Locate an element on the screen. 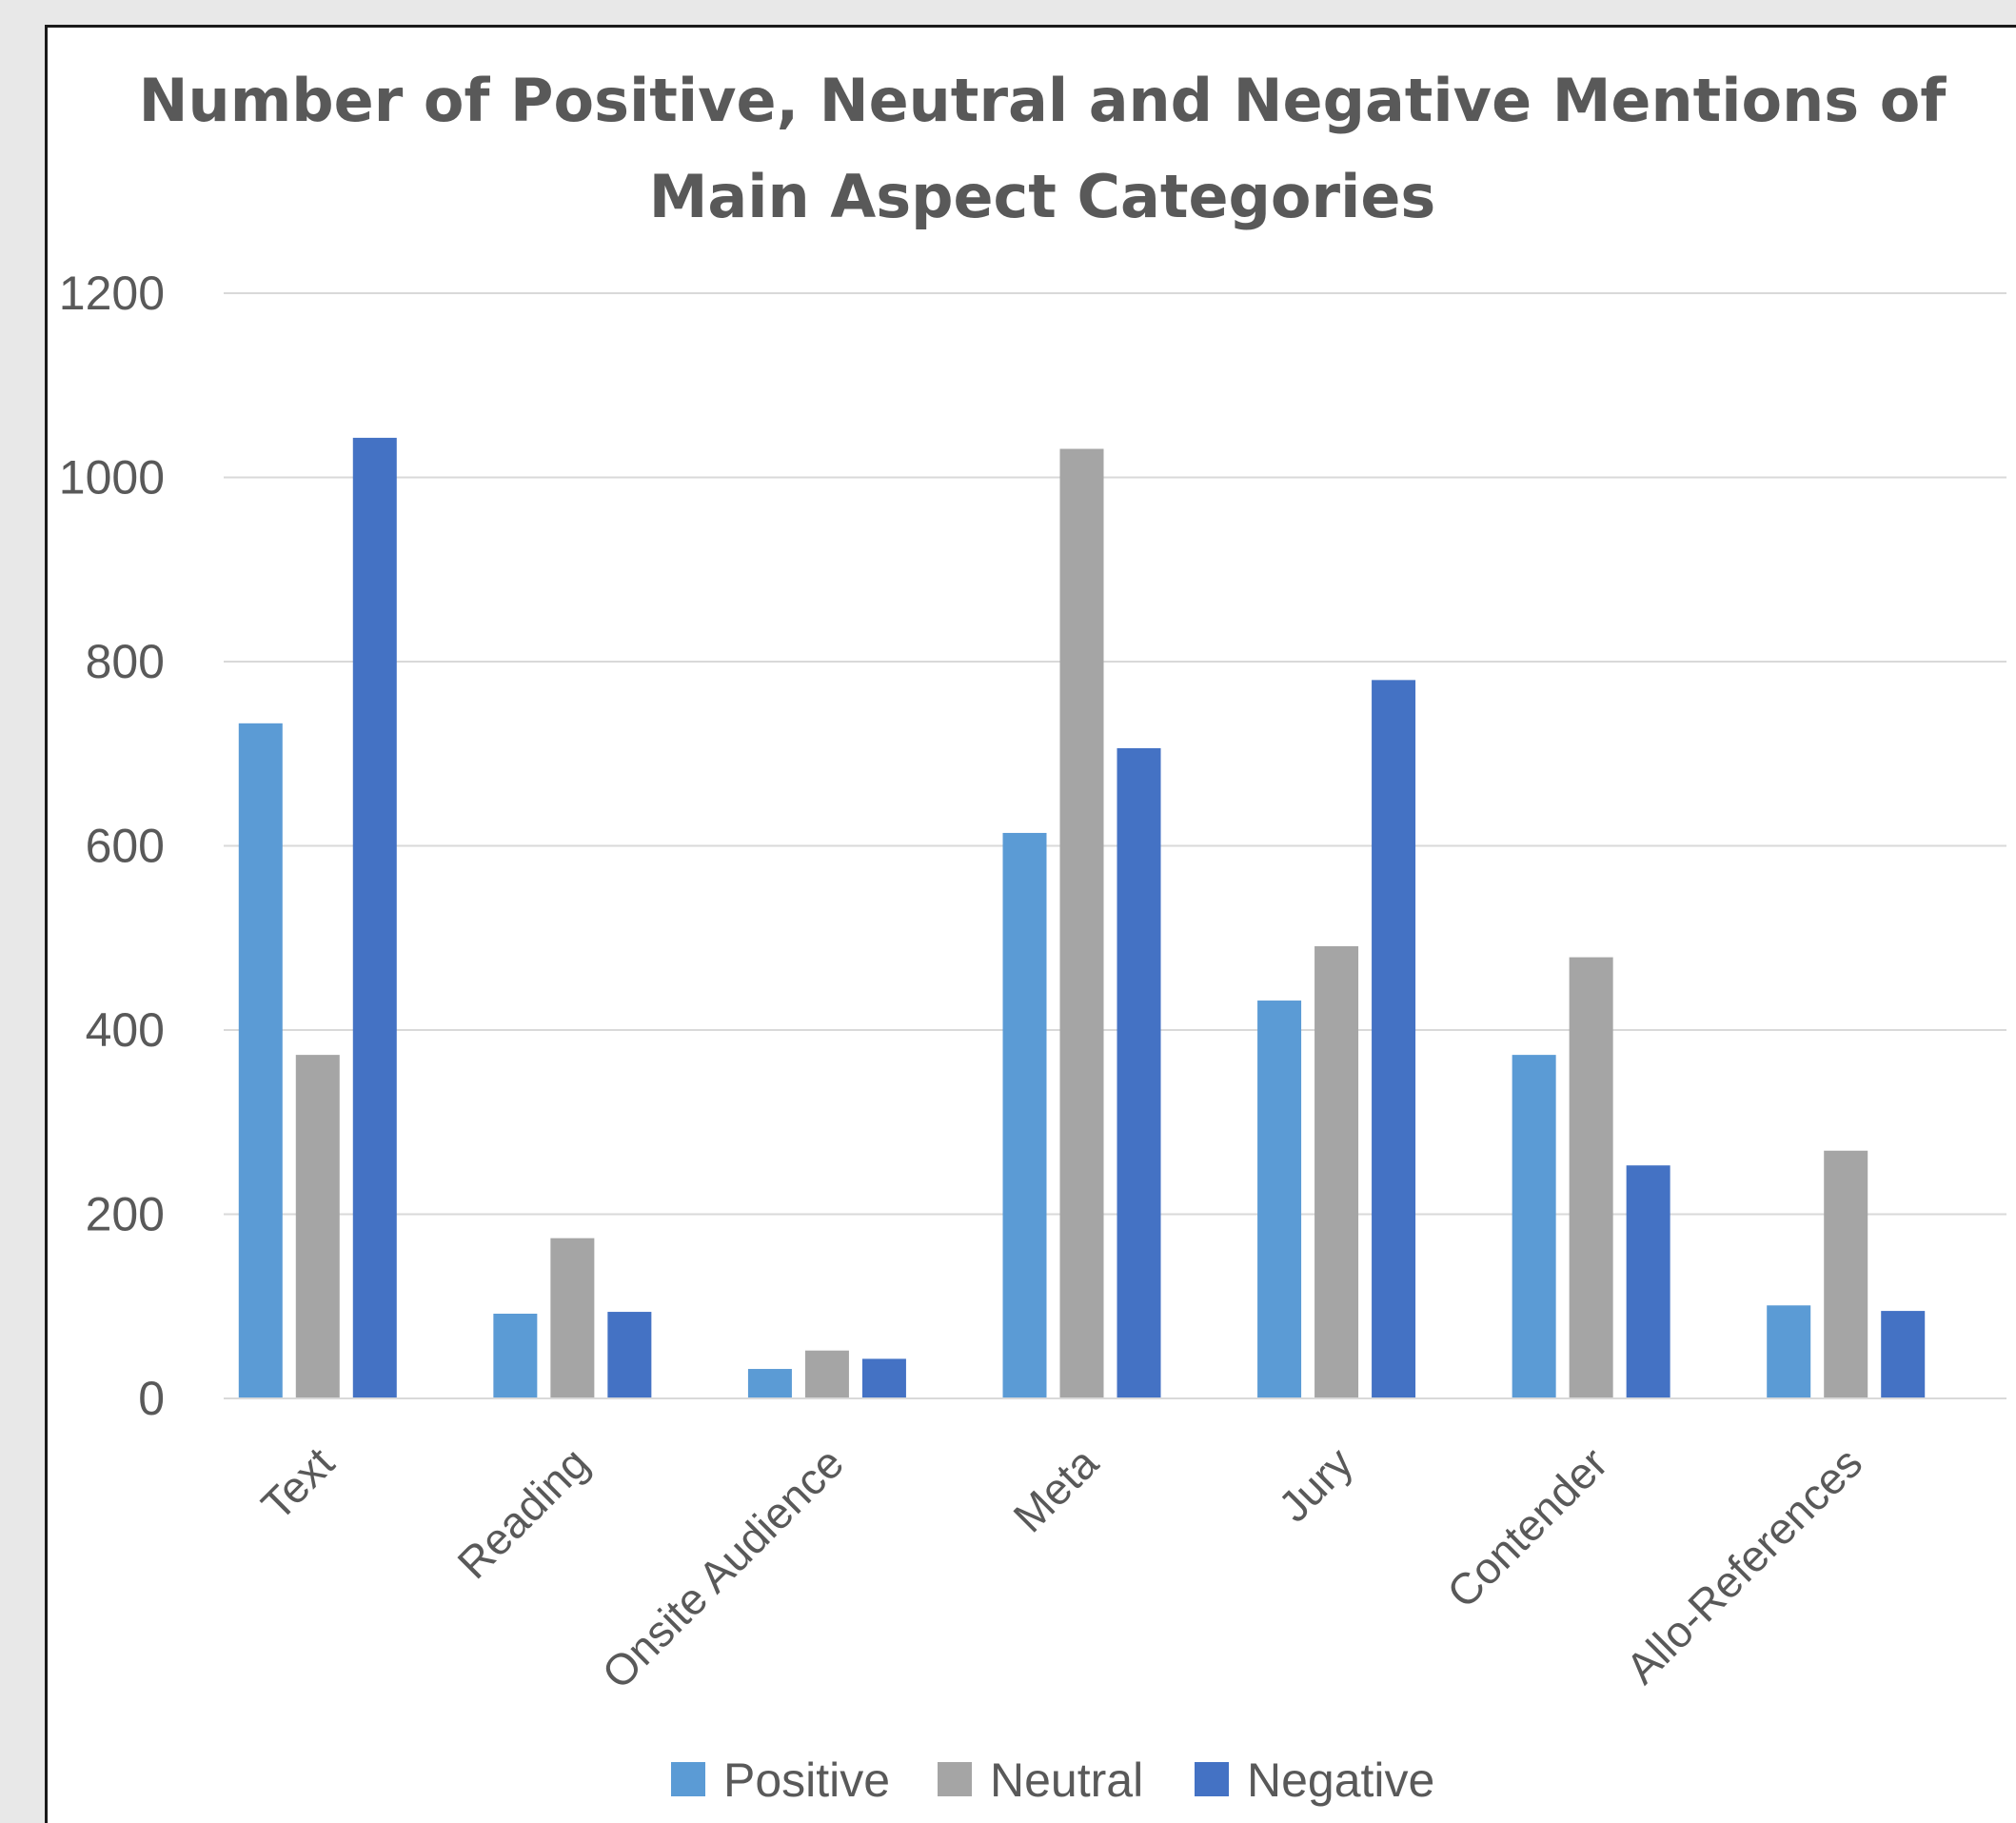  y-tick-label: 1000 is located at coordinates (112, 478).